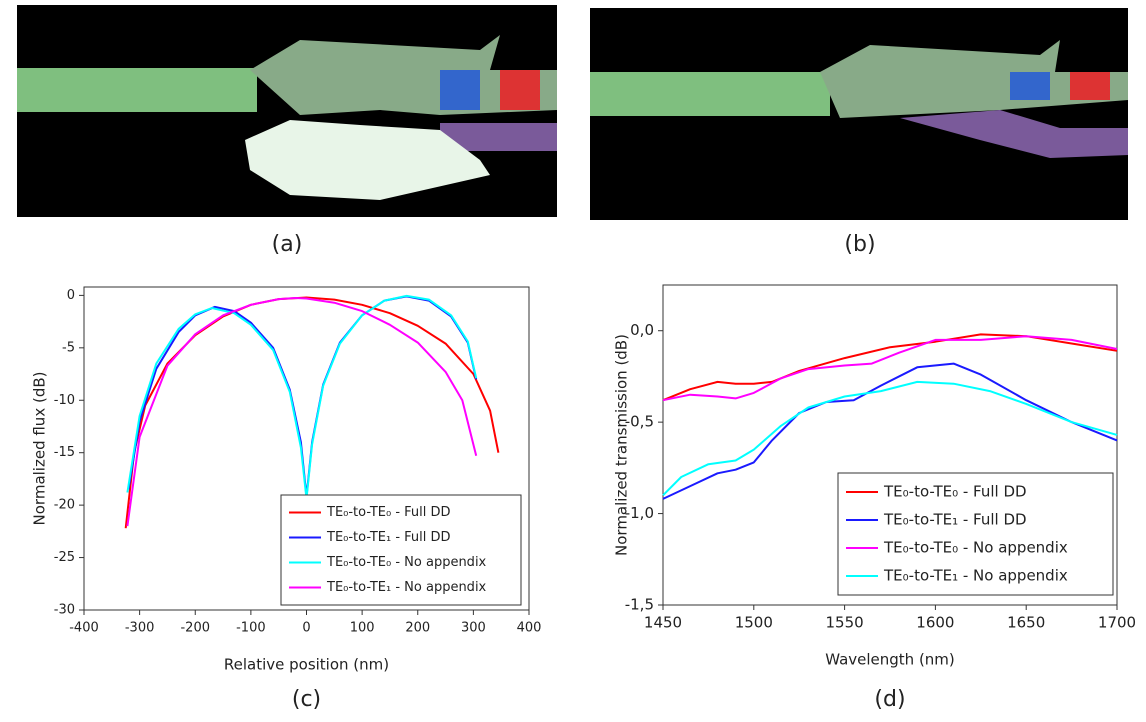  I want to click on y-tick-label: -30, so click(64, 610).